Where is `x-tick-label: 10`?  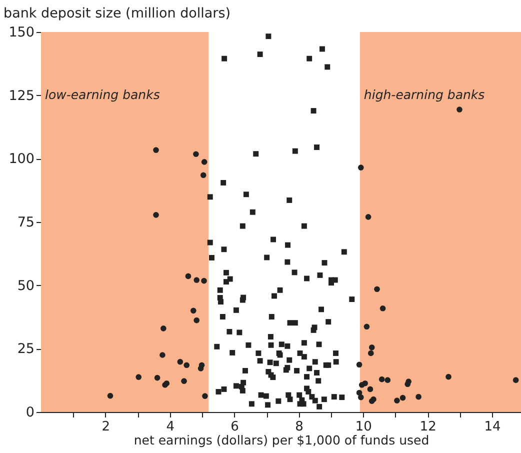 x-tick-label: 10 is located at coordinates (363, 427).